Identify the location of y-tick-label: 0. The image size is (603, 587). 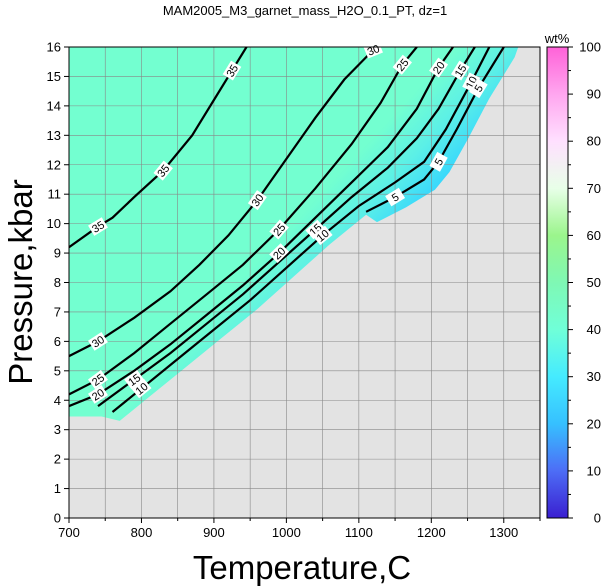
(57, 518).